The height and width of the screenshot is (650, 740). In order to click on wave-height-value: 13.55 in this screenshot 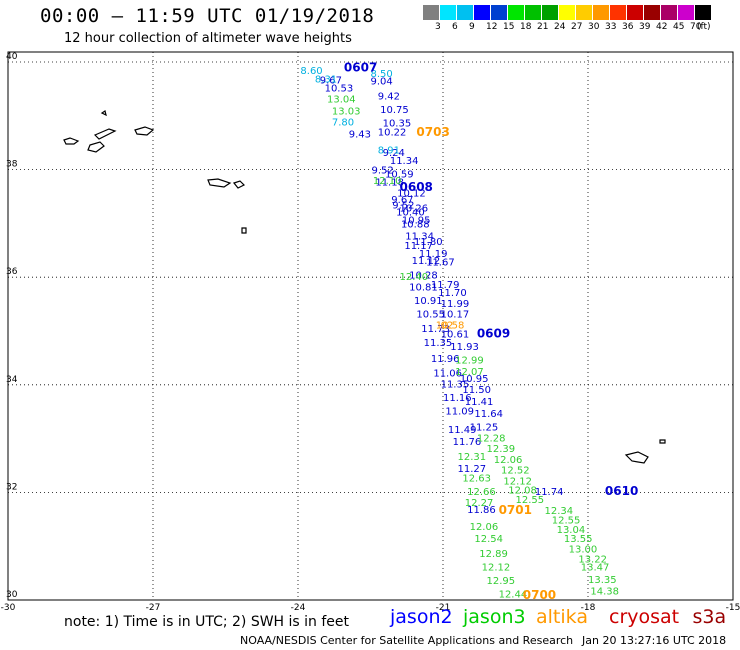, I will do `click(578, 539)`.